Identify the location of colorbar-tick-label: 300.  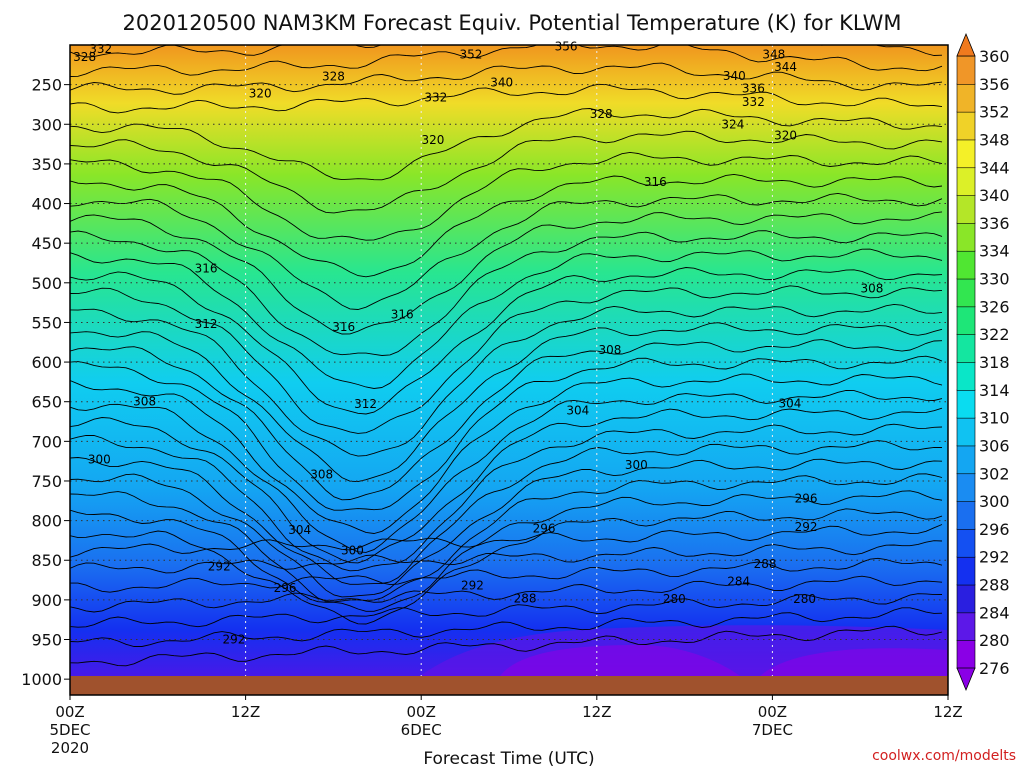
(994, 501).